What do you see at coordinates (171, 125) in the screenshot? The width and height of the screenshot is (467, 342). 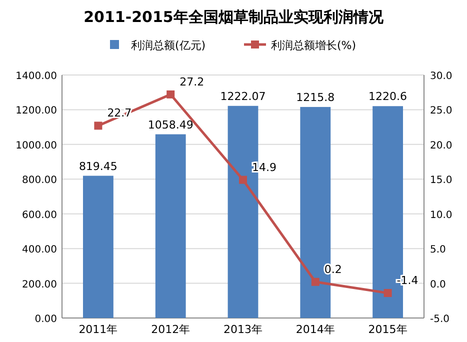 I see `data-label: 1058.49` at bounding box center [171, 125].